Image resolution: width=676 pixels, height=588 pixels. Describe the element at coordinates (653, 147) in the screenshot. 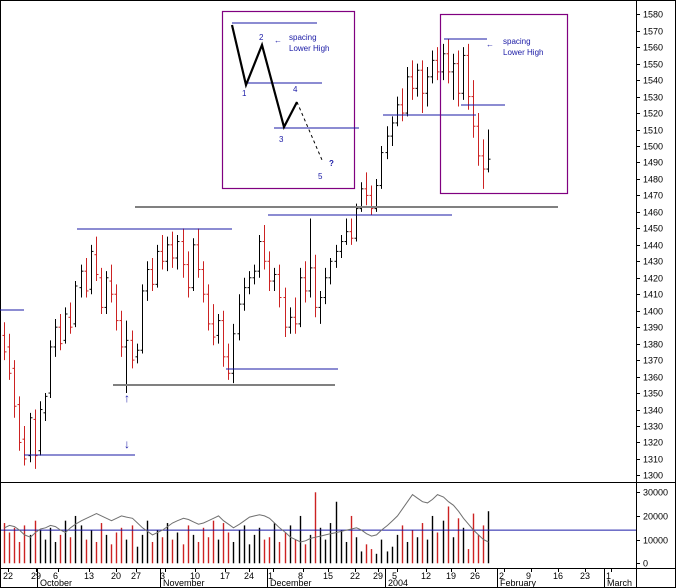

I see `price-tick-label: 1500` at that location.